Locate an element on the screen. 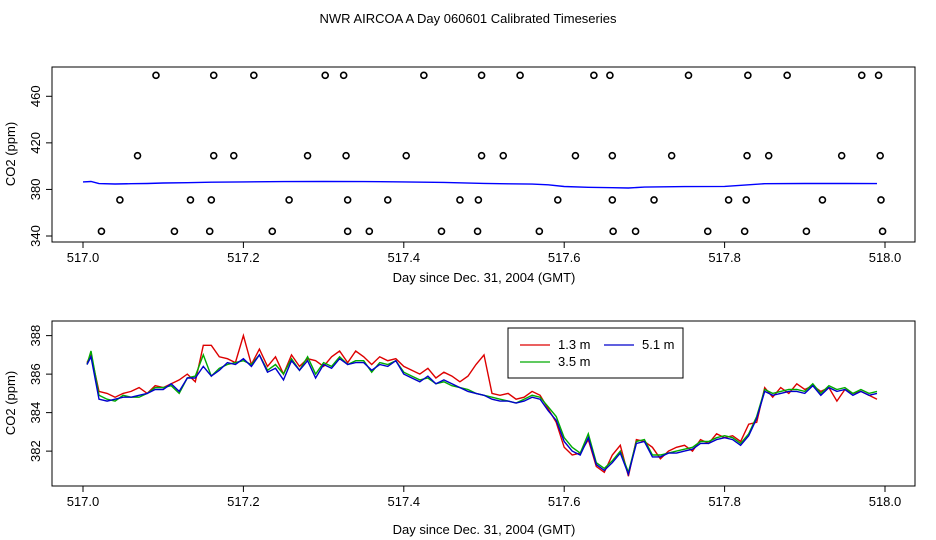  y-tick-label: 388 is located at coordinates (35, 336).